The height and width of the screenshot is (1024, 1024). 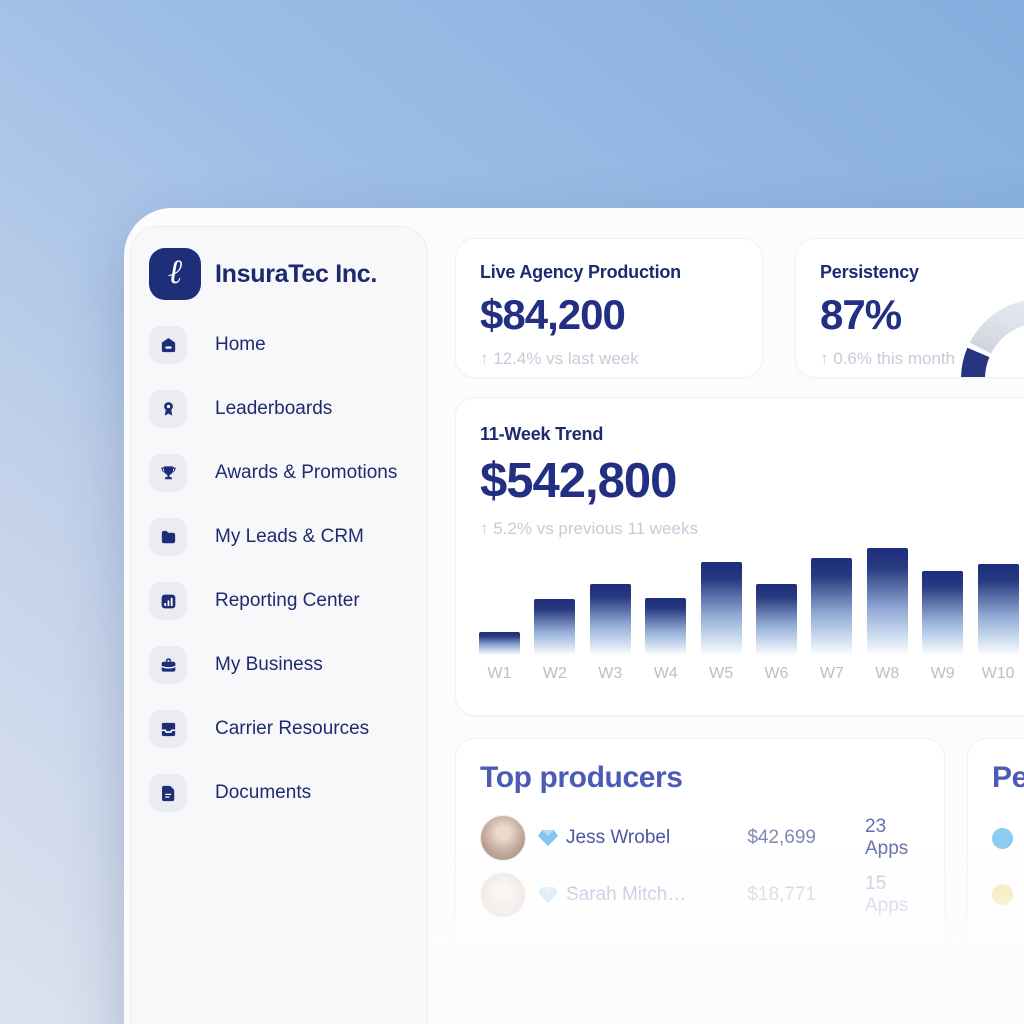 I want to click on bar-w8: W8, so click(x=887, y=615).